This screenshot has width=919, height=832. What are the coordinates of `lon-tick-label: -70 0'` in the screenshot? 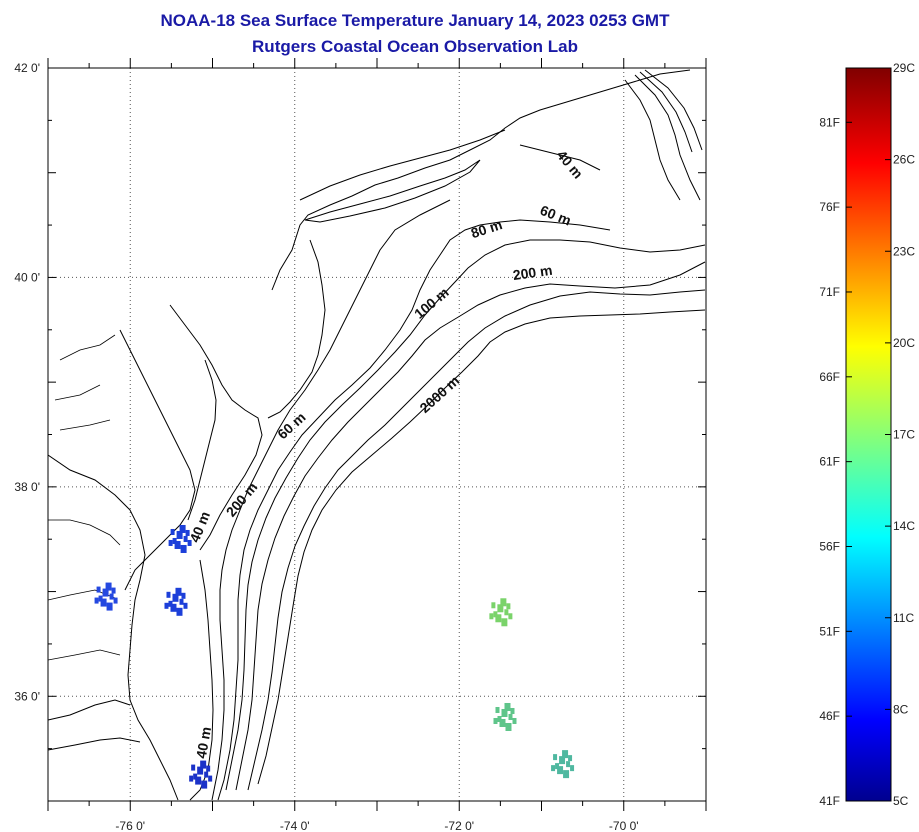 It's located at (624, 825).